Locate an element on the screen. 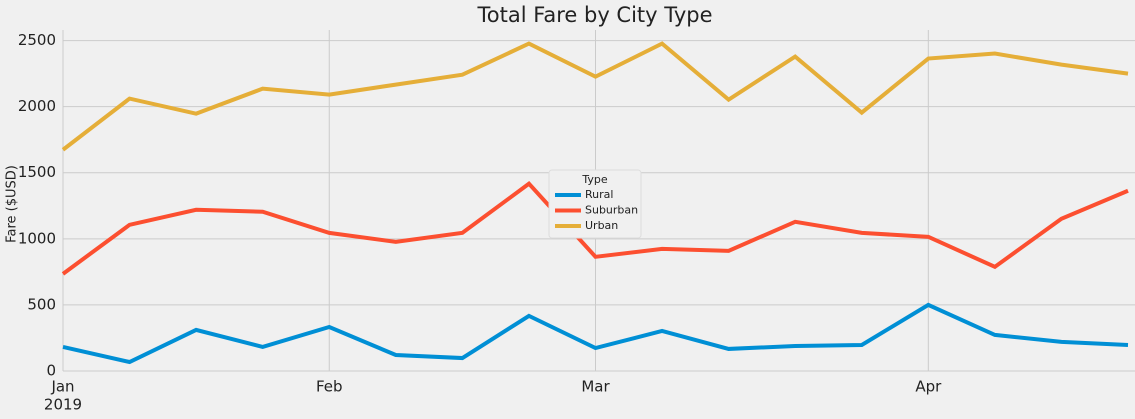  y-tick-label: 1500 is located at coordinates (37, 172).